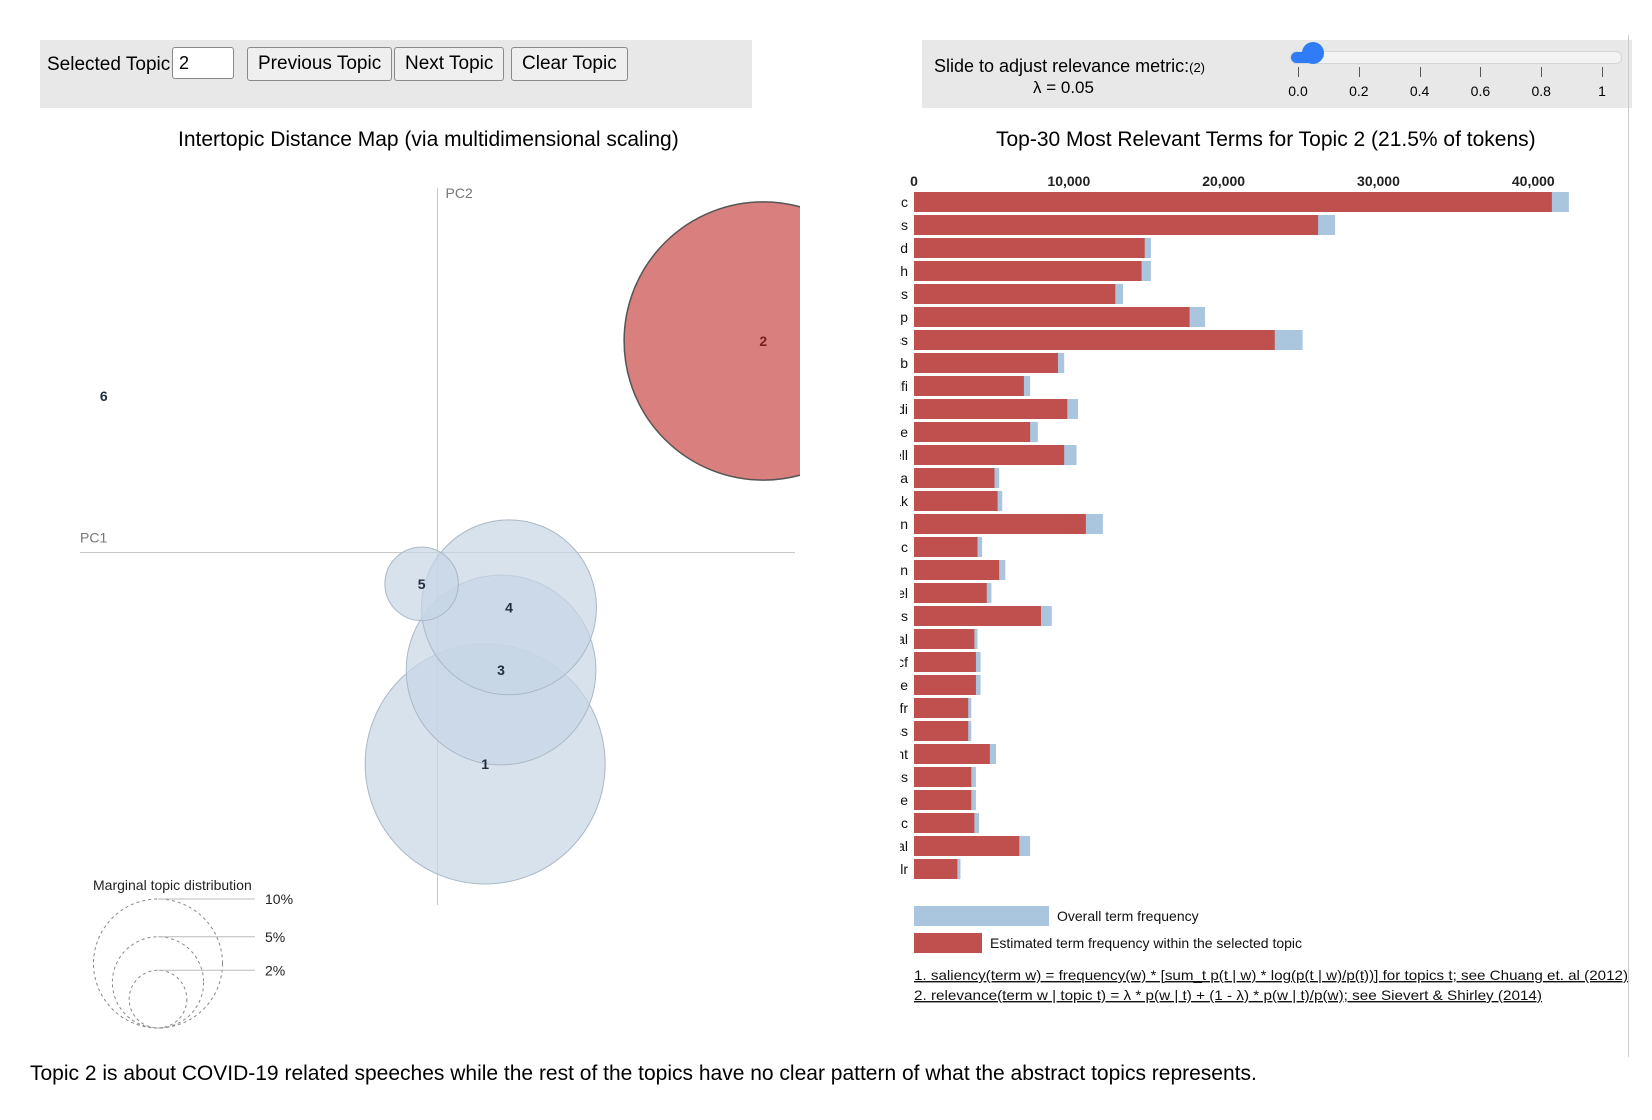 This screenshot has width=1652, height=1120. I want to click on term-label-discrimination: discrimination, so click(904, 524).